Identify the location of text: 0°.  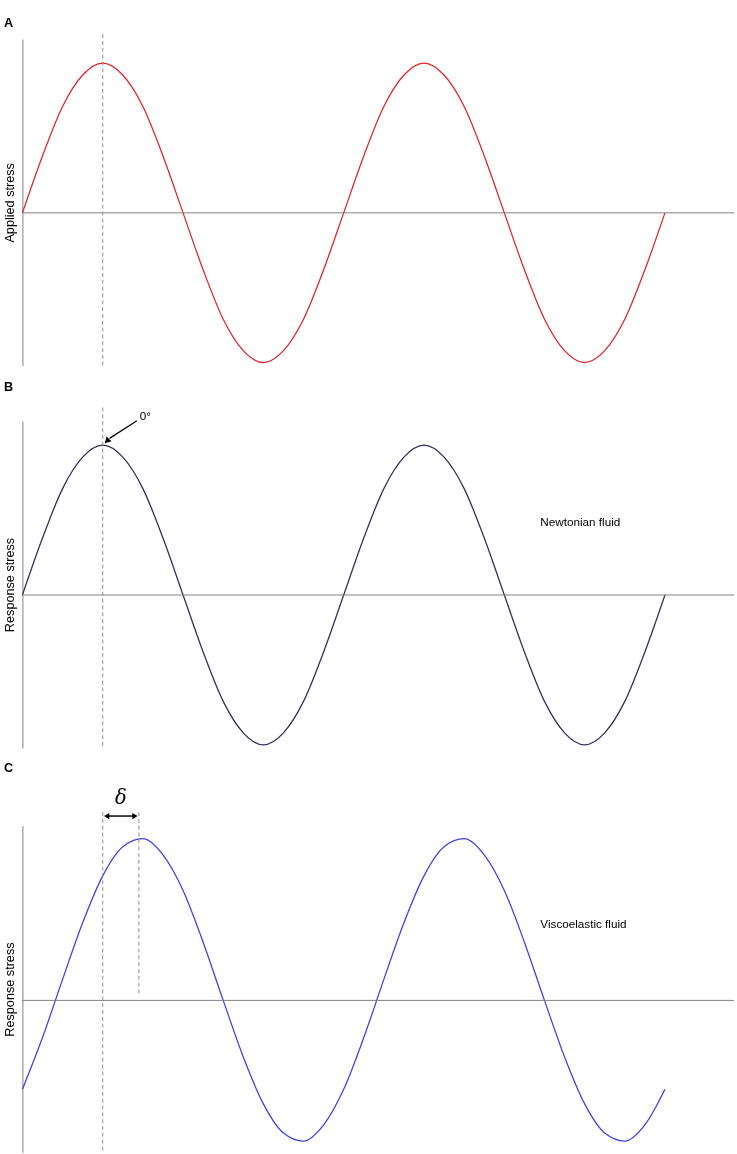
(145, 415).